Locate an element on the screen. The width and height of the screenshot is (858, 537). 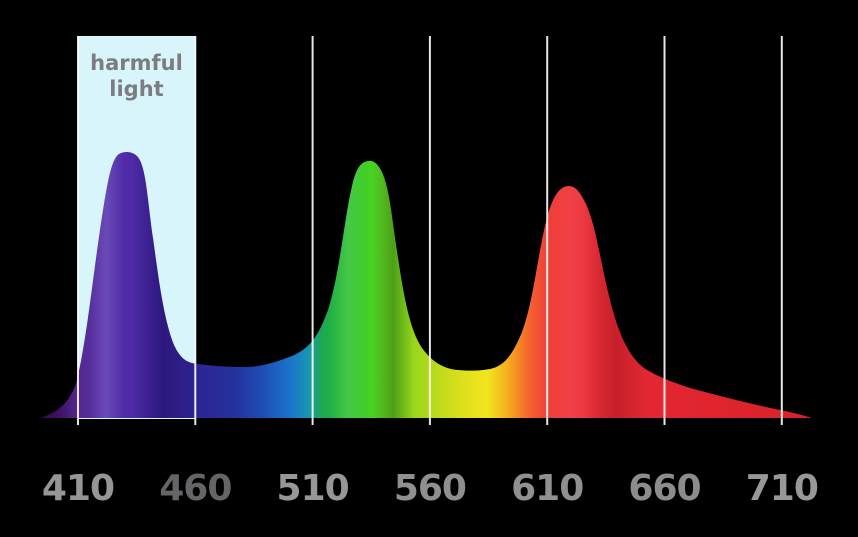
red-peak-shadow is located at coordinates (616, 297).